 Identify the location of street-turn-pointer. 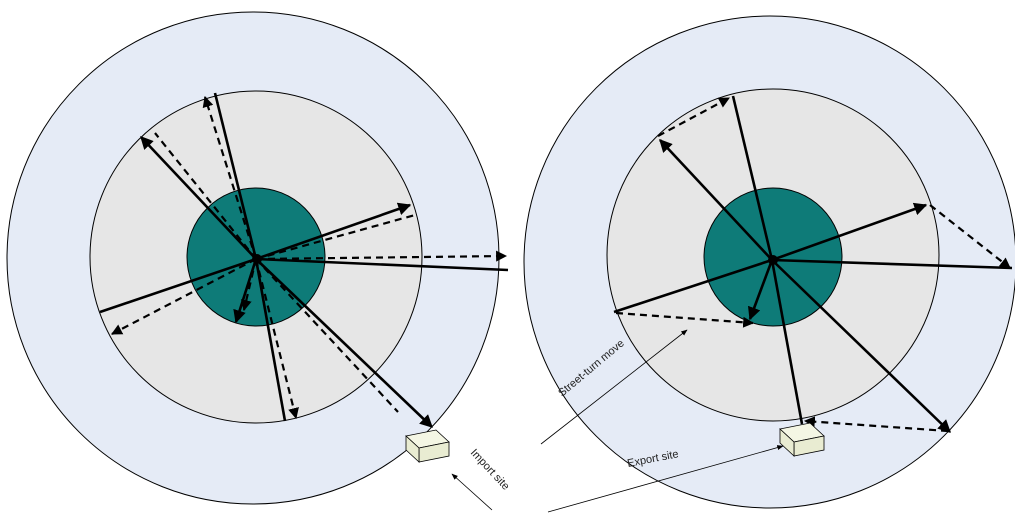
(614, 387).